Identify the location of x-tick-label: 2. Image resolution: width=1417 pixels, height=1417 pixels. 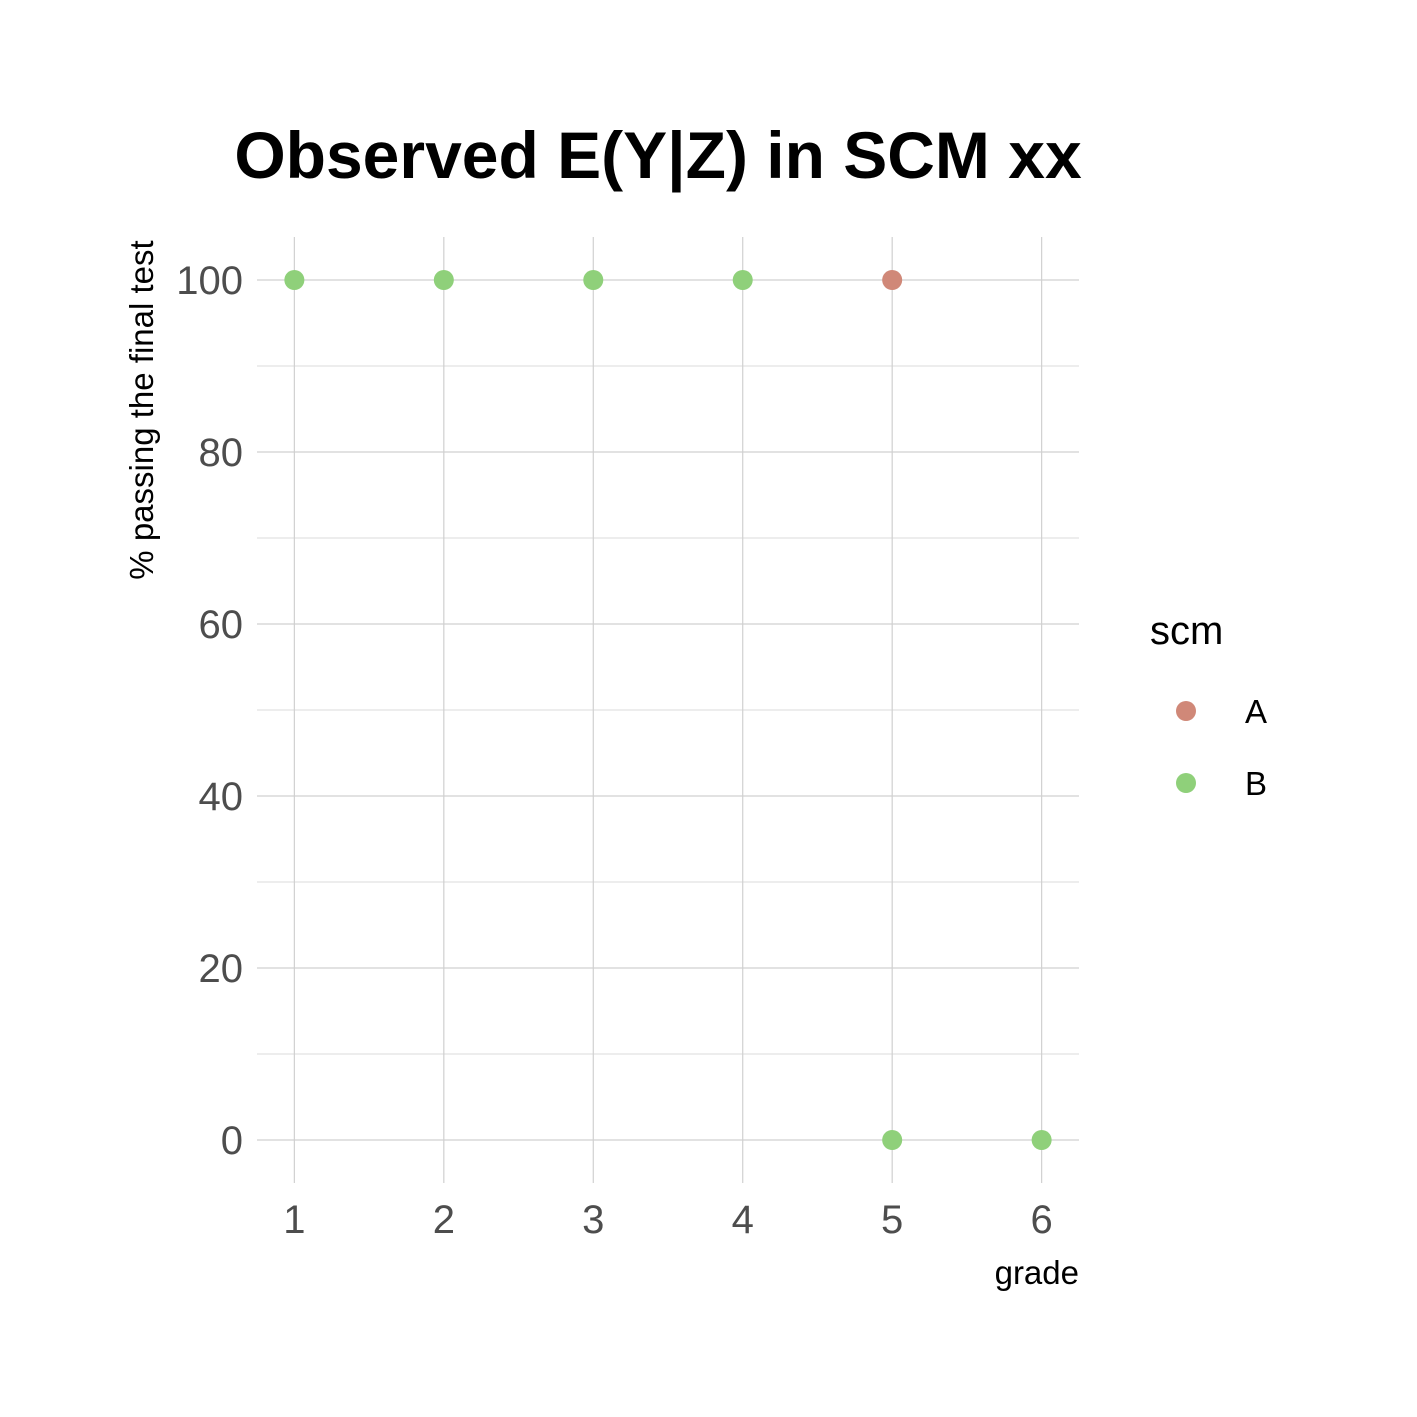
(444, 1220).